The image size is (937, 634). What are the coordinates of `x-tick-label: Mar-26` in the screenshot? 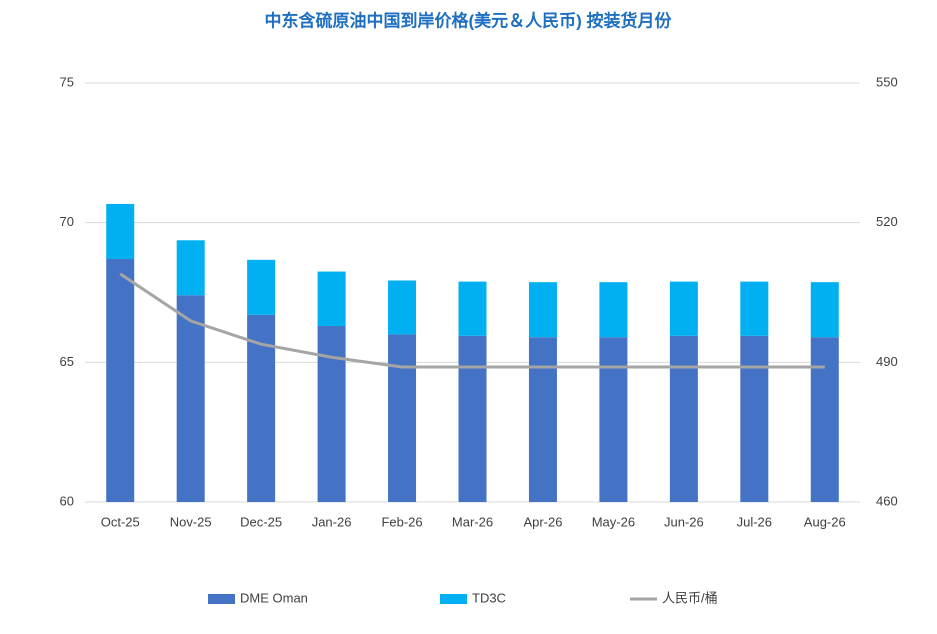 It's located at (472, 521).